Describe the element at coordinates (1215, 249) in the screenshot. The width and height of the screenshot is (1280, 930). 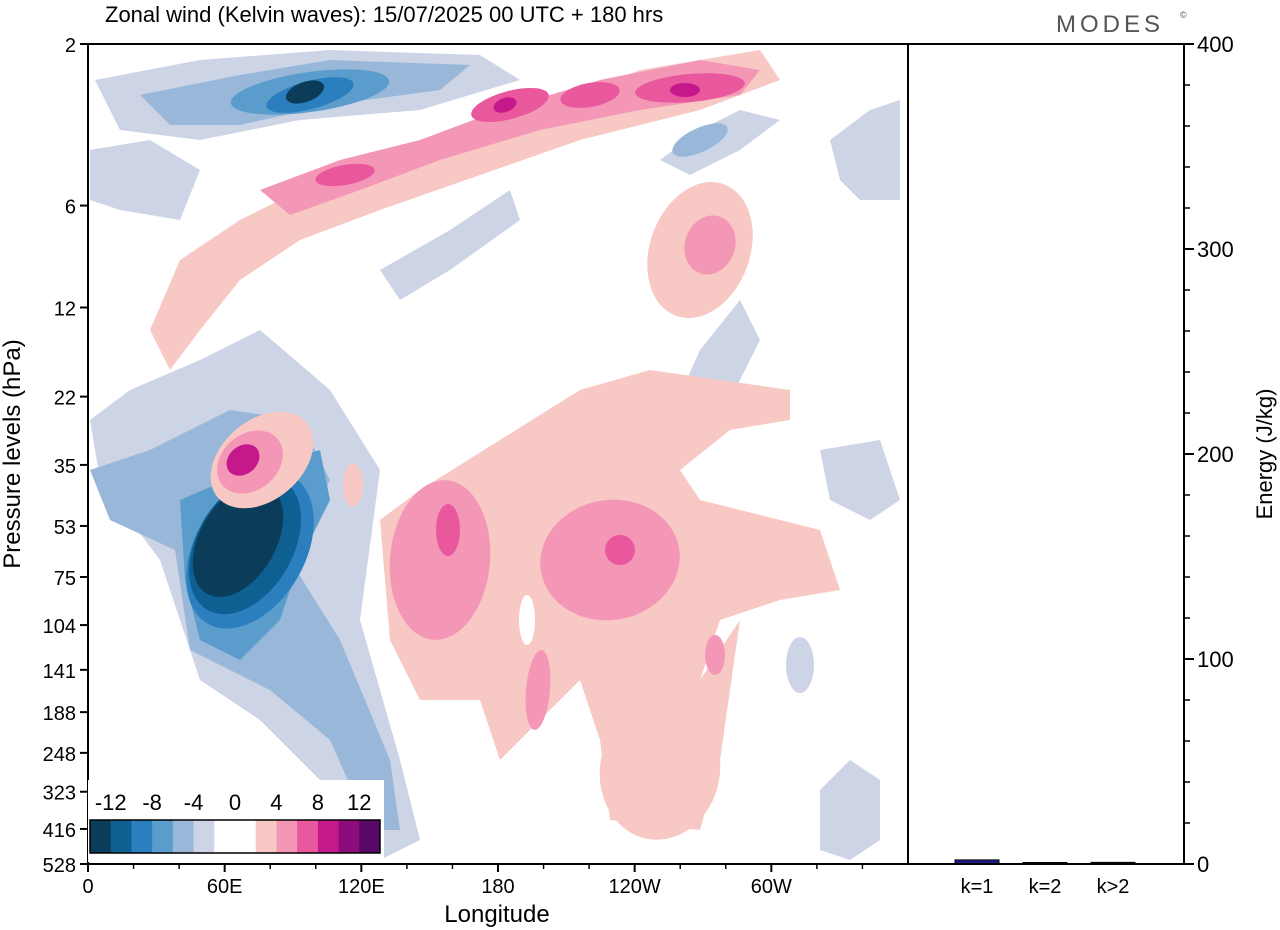
I see `energy-tick-label: 300` at that location.